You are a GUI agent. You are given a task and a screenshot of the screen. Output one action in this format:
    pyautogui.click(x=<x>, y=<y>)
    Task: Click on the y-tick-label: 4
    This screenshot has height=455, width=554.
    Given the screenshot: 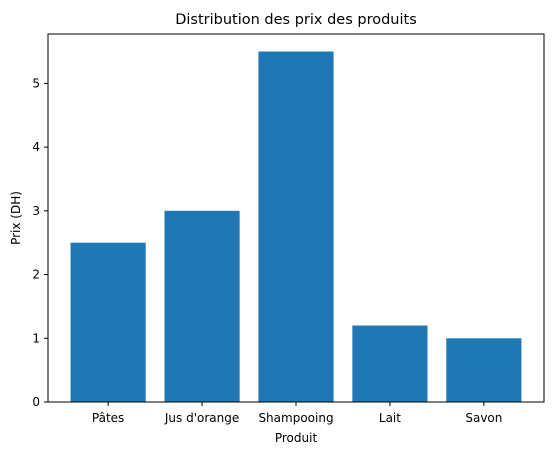 What is the action you would take?
    pyautogui.click(x=36, y=147)
    